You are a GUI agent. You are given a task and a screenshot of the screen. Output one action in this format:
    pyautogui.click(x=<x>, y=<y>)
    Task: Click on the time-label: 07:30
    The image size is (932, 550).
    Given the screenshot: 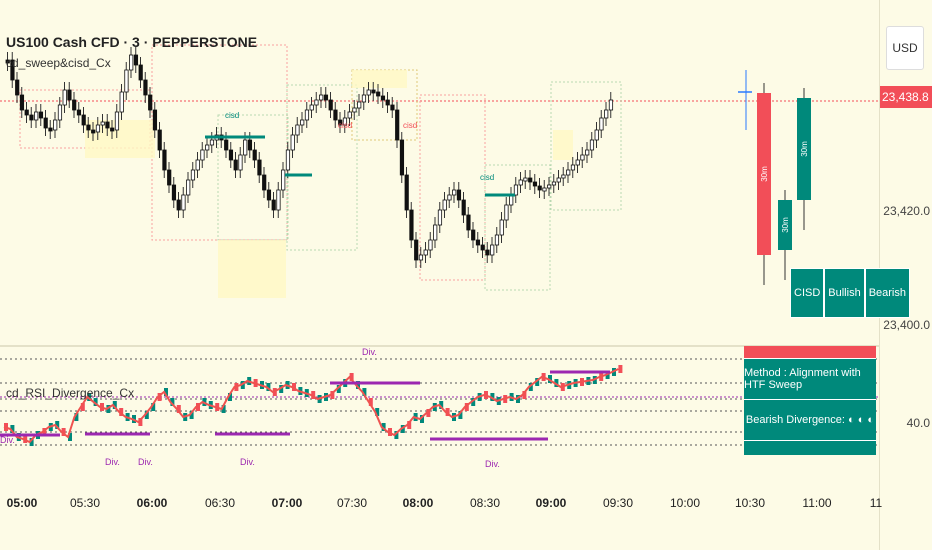 What is the action you would take?
    pyautogui.click(x=352, y=503)
    